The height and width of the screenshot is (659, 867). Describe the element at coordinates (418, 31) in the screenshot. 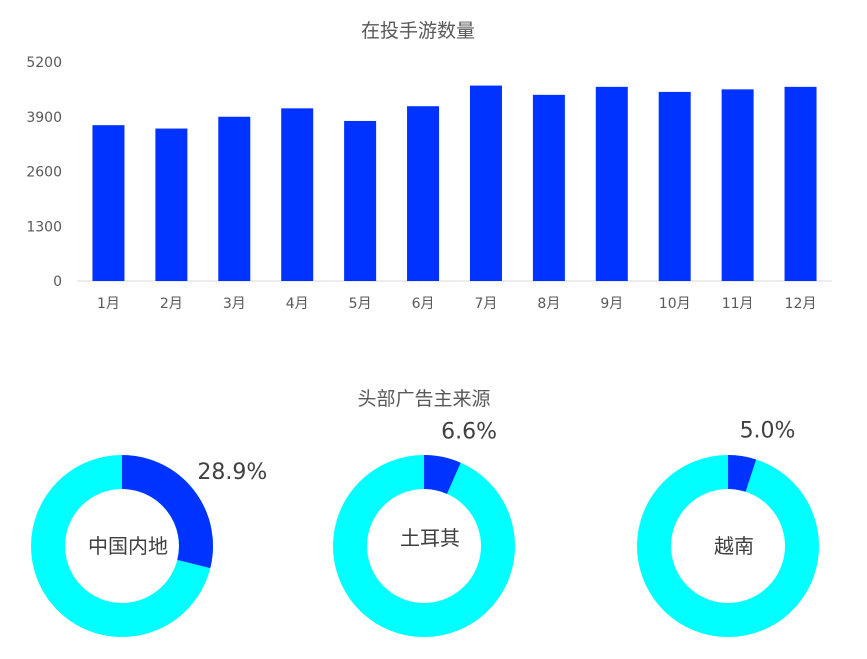

I see `bar-chart-title: 在投手游数量` at that location.